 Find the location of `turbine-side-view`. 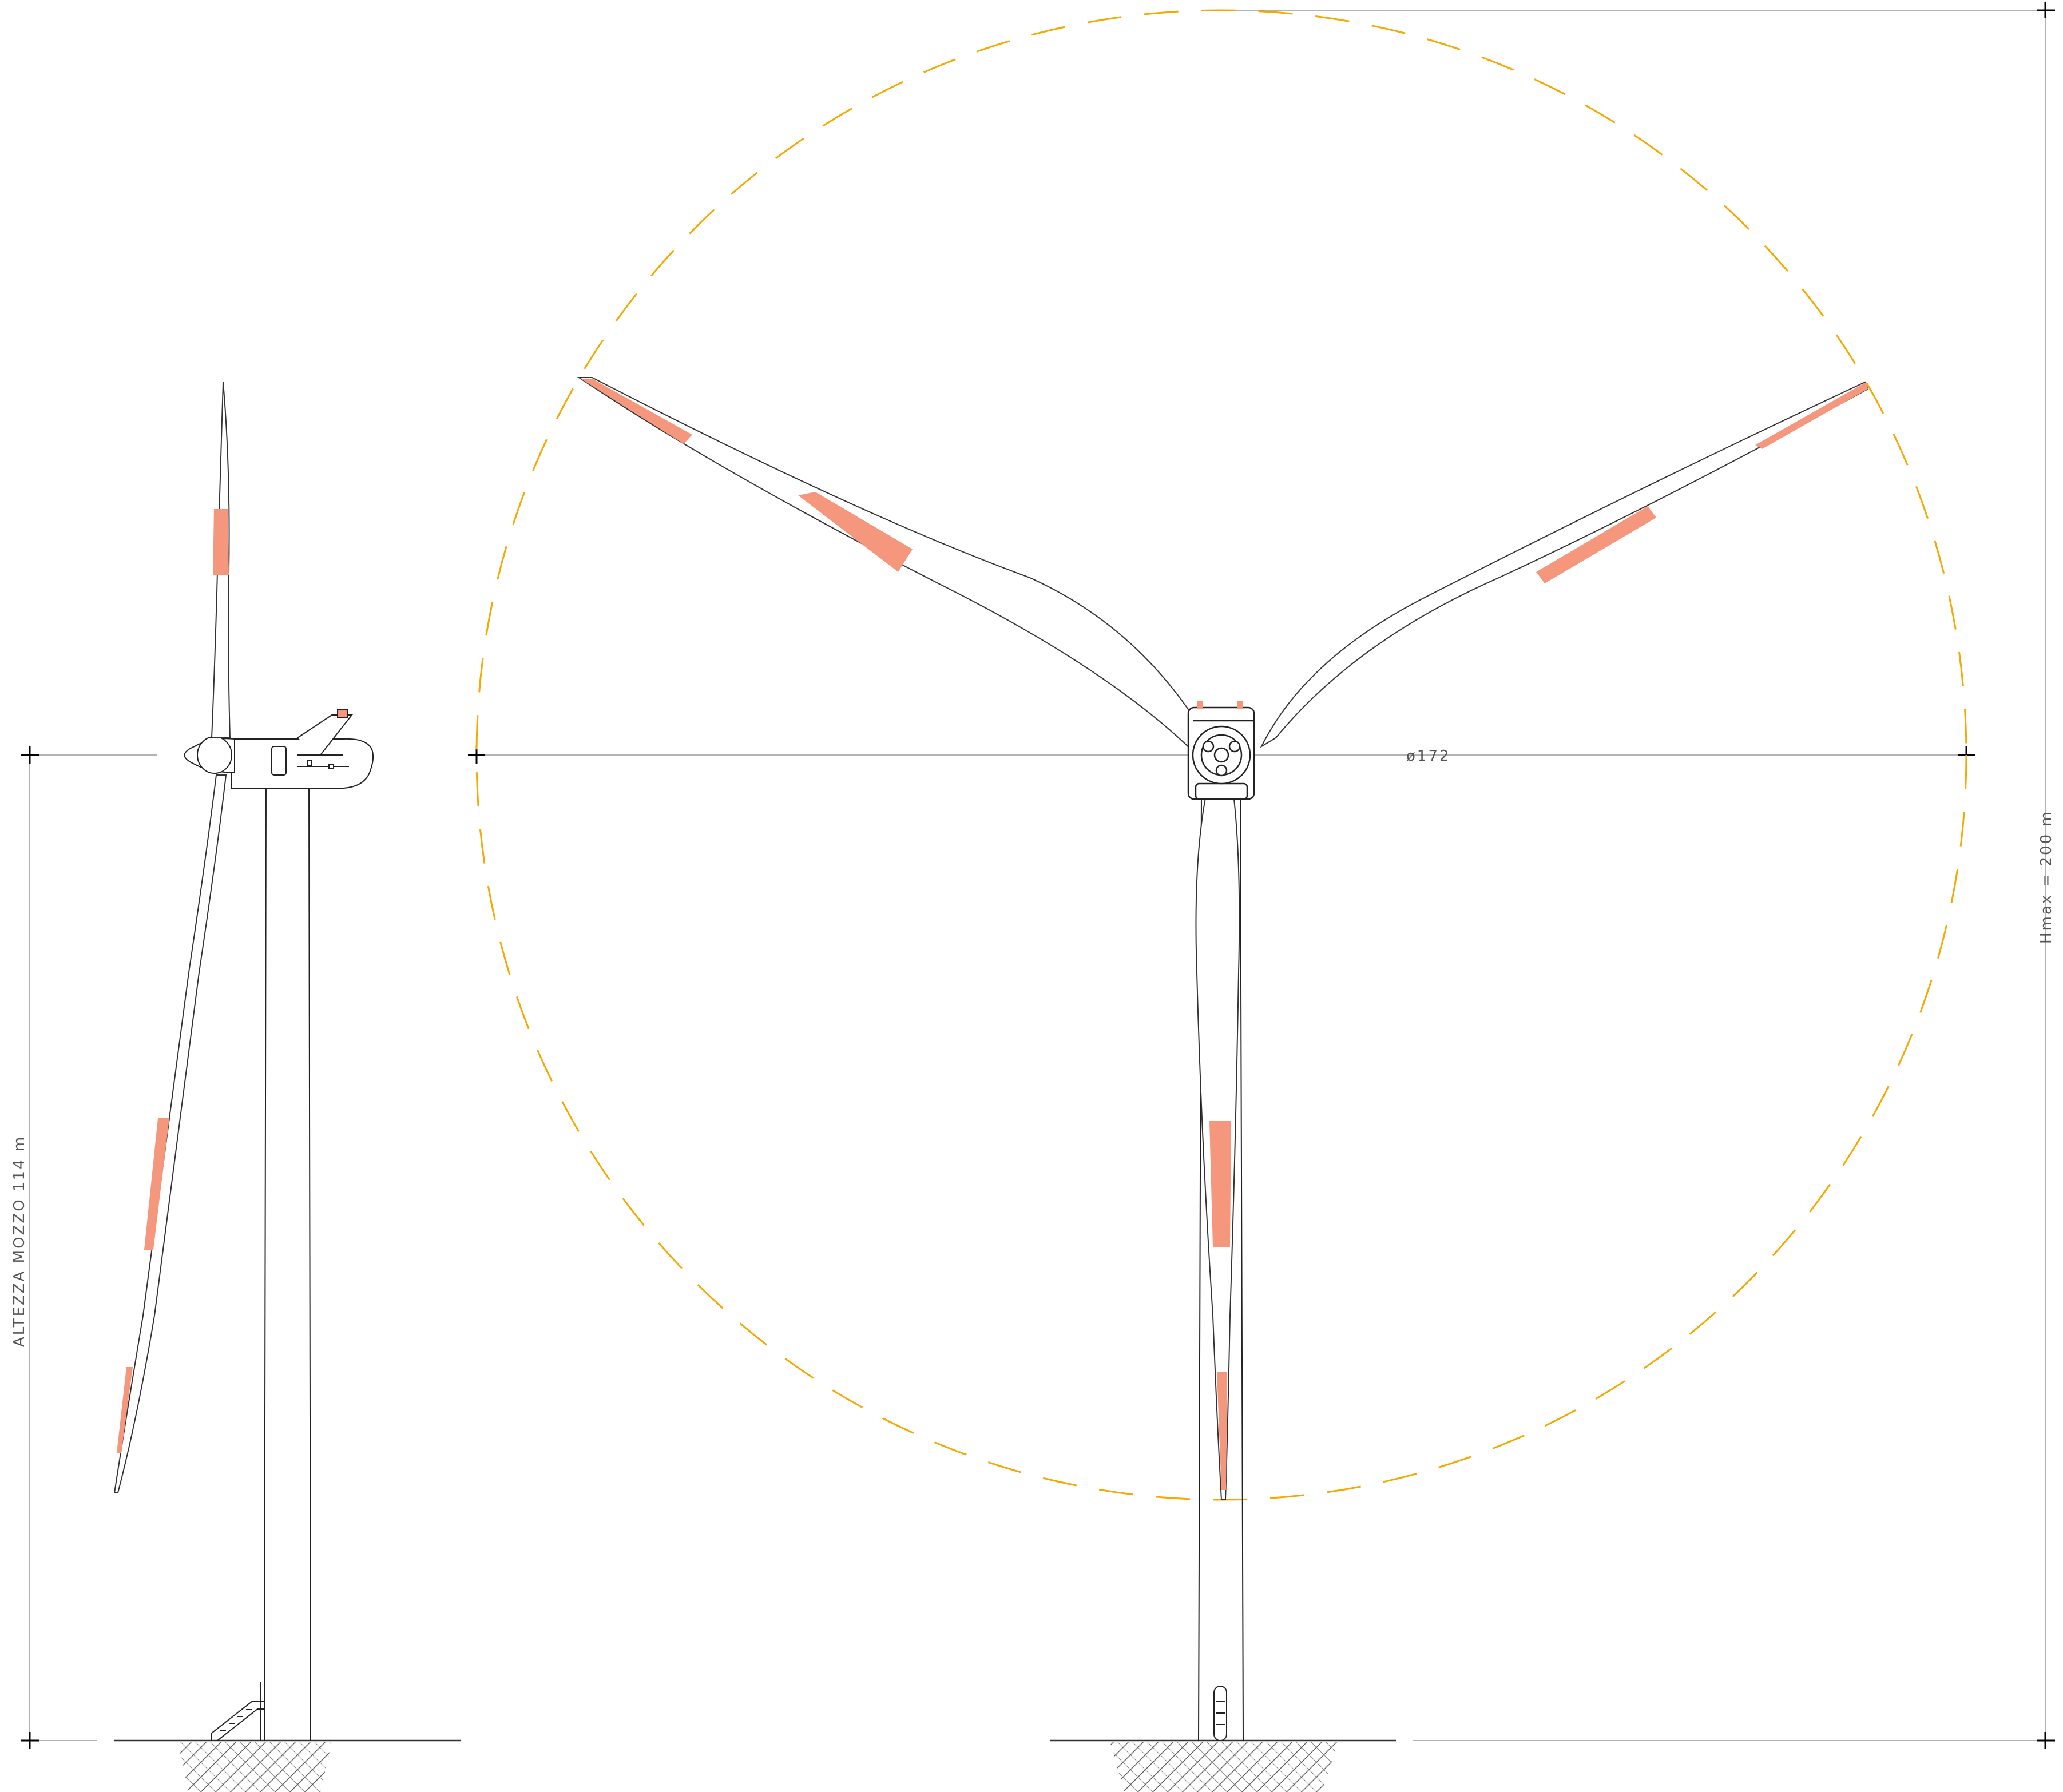

turbine-side-view is located at coordinates (244, 1061).